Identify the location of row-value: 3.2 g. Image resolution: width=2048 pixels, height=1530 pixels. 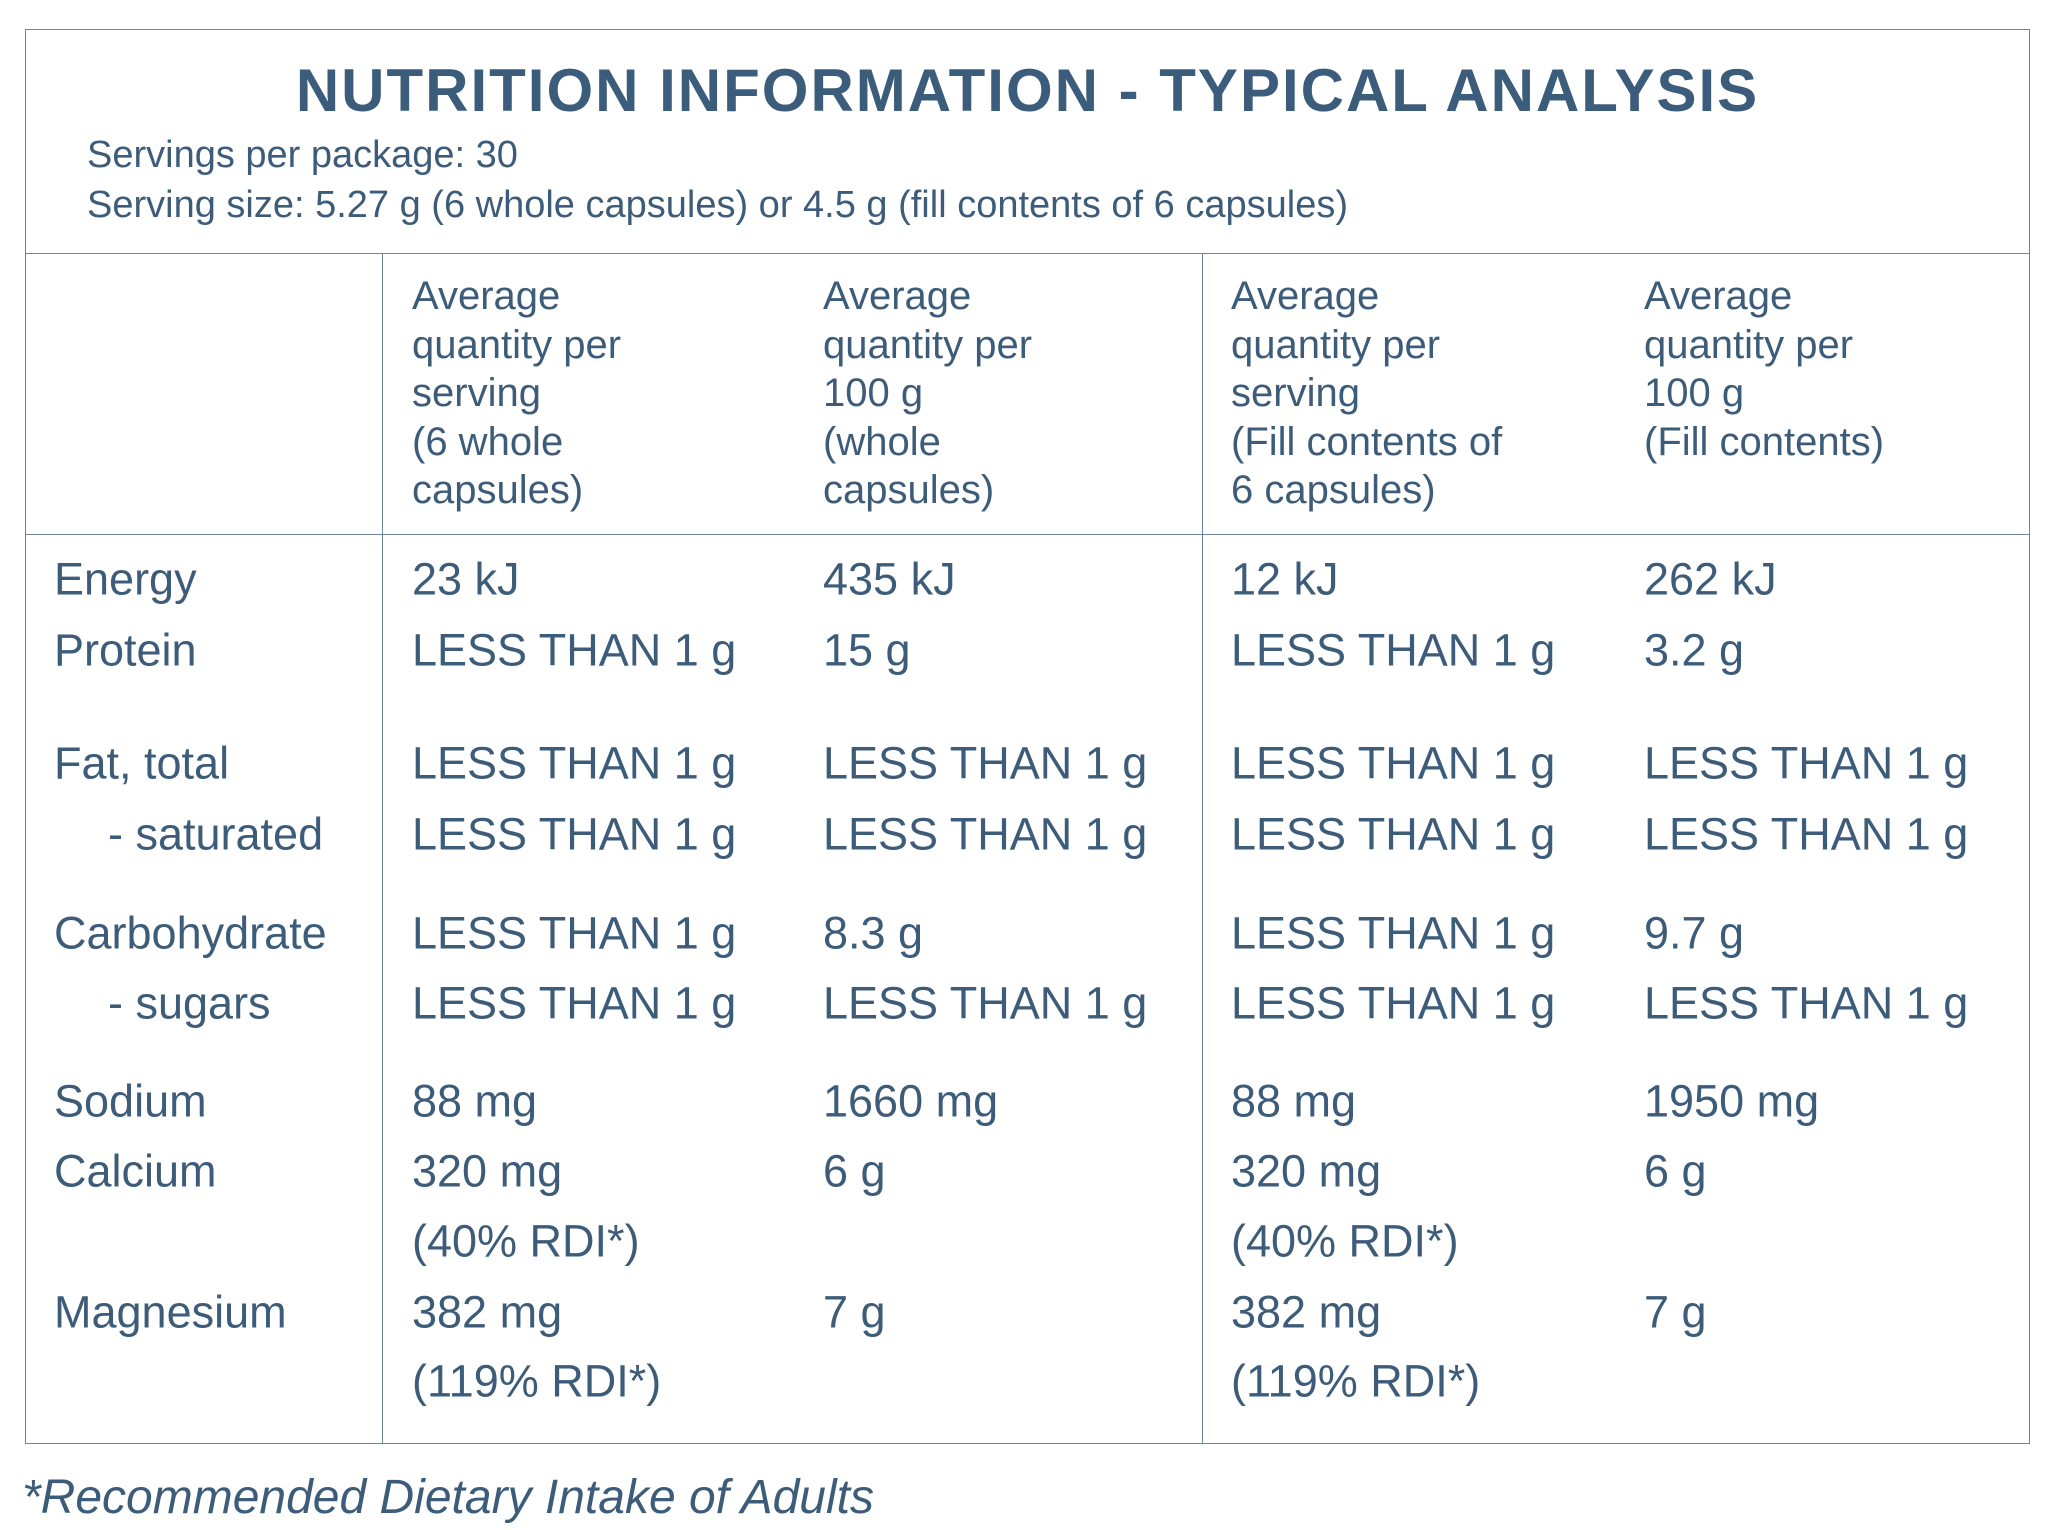
(1694, 650).